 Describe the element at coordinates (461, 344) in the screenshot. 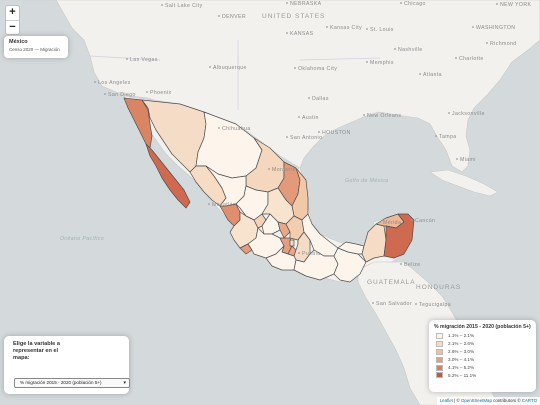

I see `legend-item-label: 2.1% – 2.6%` at that location.